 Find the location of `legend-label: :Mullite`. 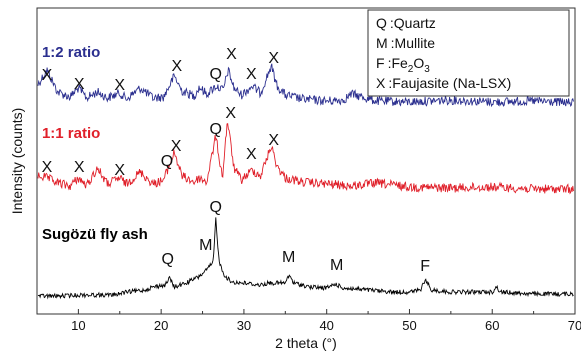

legend-label: :Mullite is located at coordinates (413, 43).